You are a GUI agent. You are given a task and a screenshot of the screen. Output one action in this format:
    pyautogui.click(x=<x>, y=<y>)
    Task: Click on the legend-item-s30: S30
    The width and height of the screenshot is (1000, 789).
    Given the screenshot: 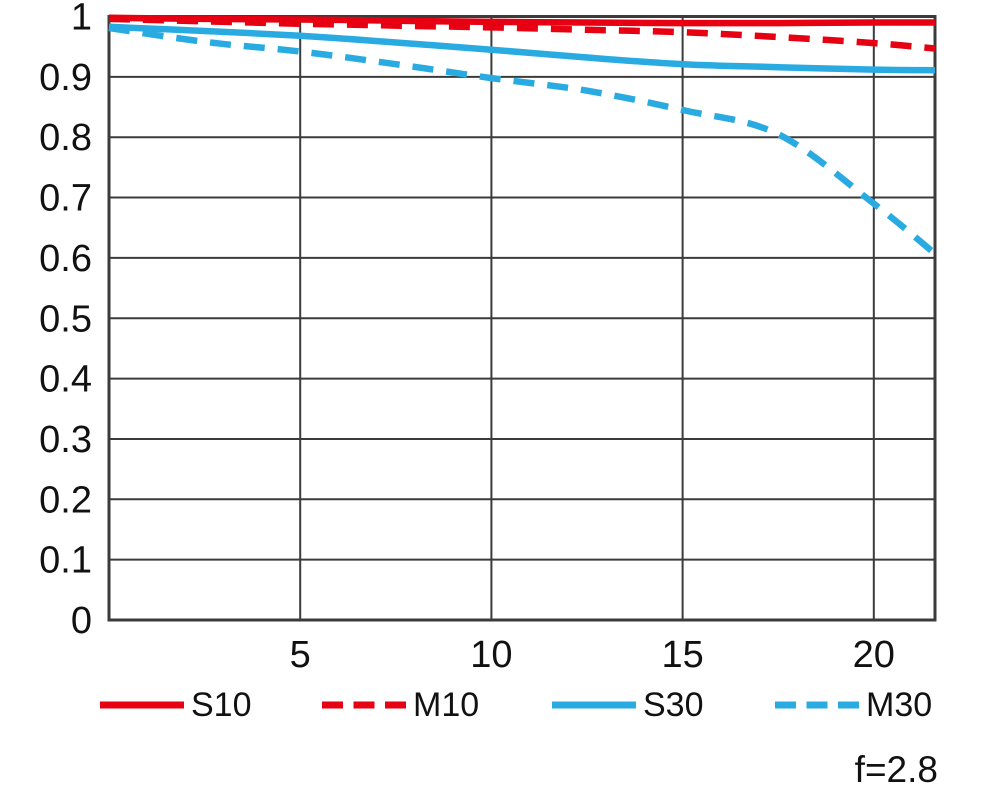 What is the action you would take?
    pyautogui.click(x=628, y=705)
    